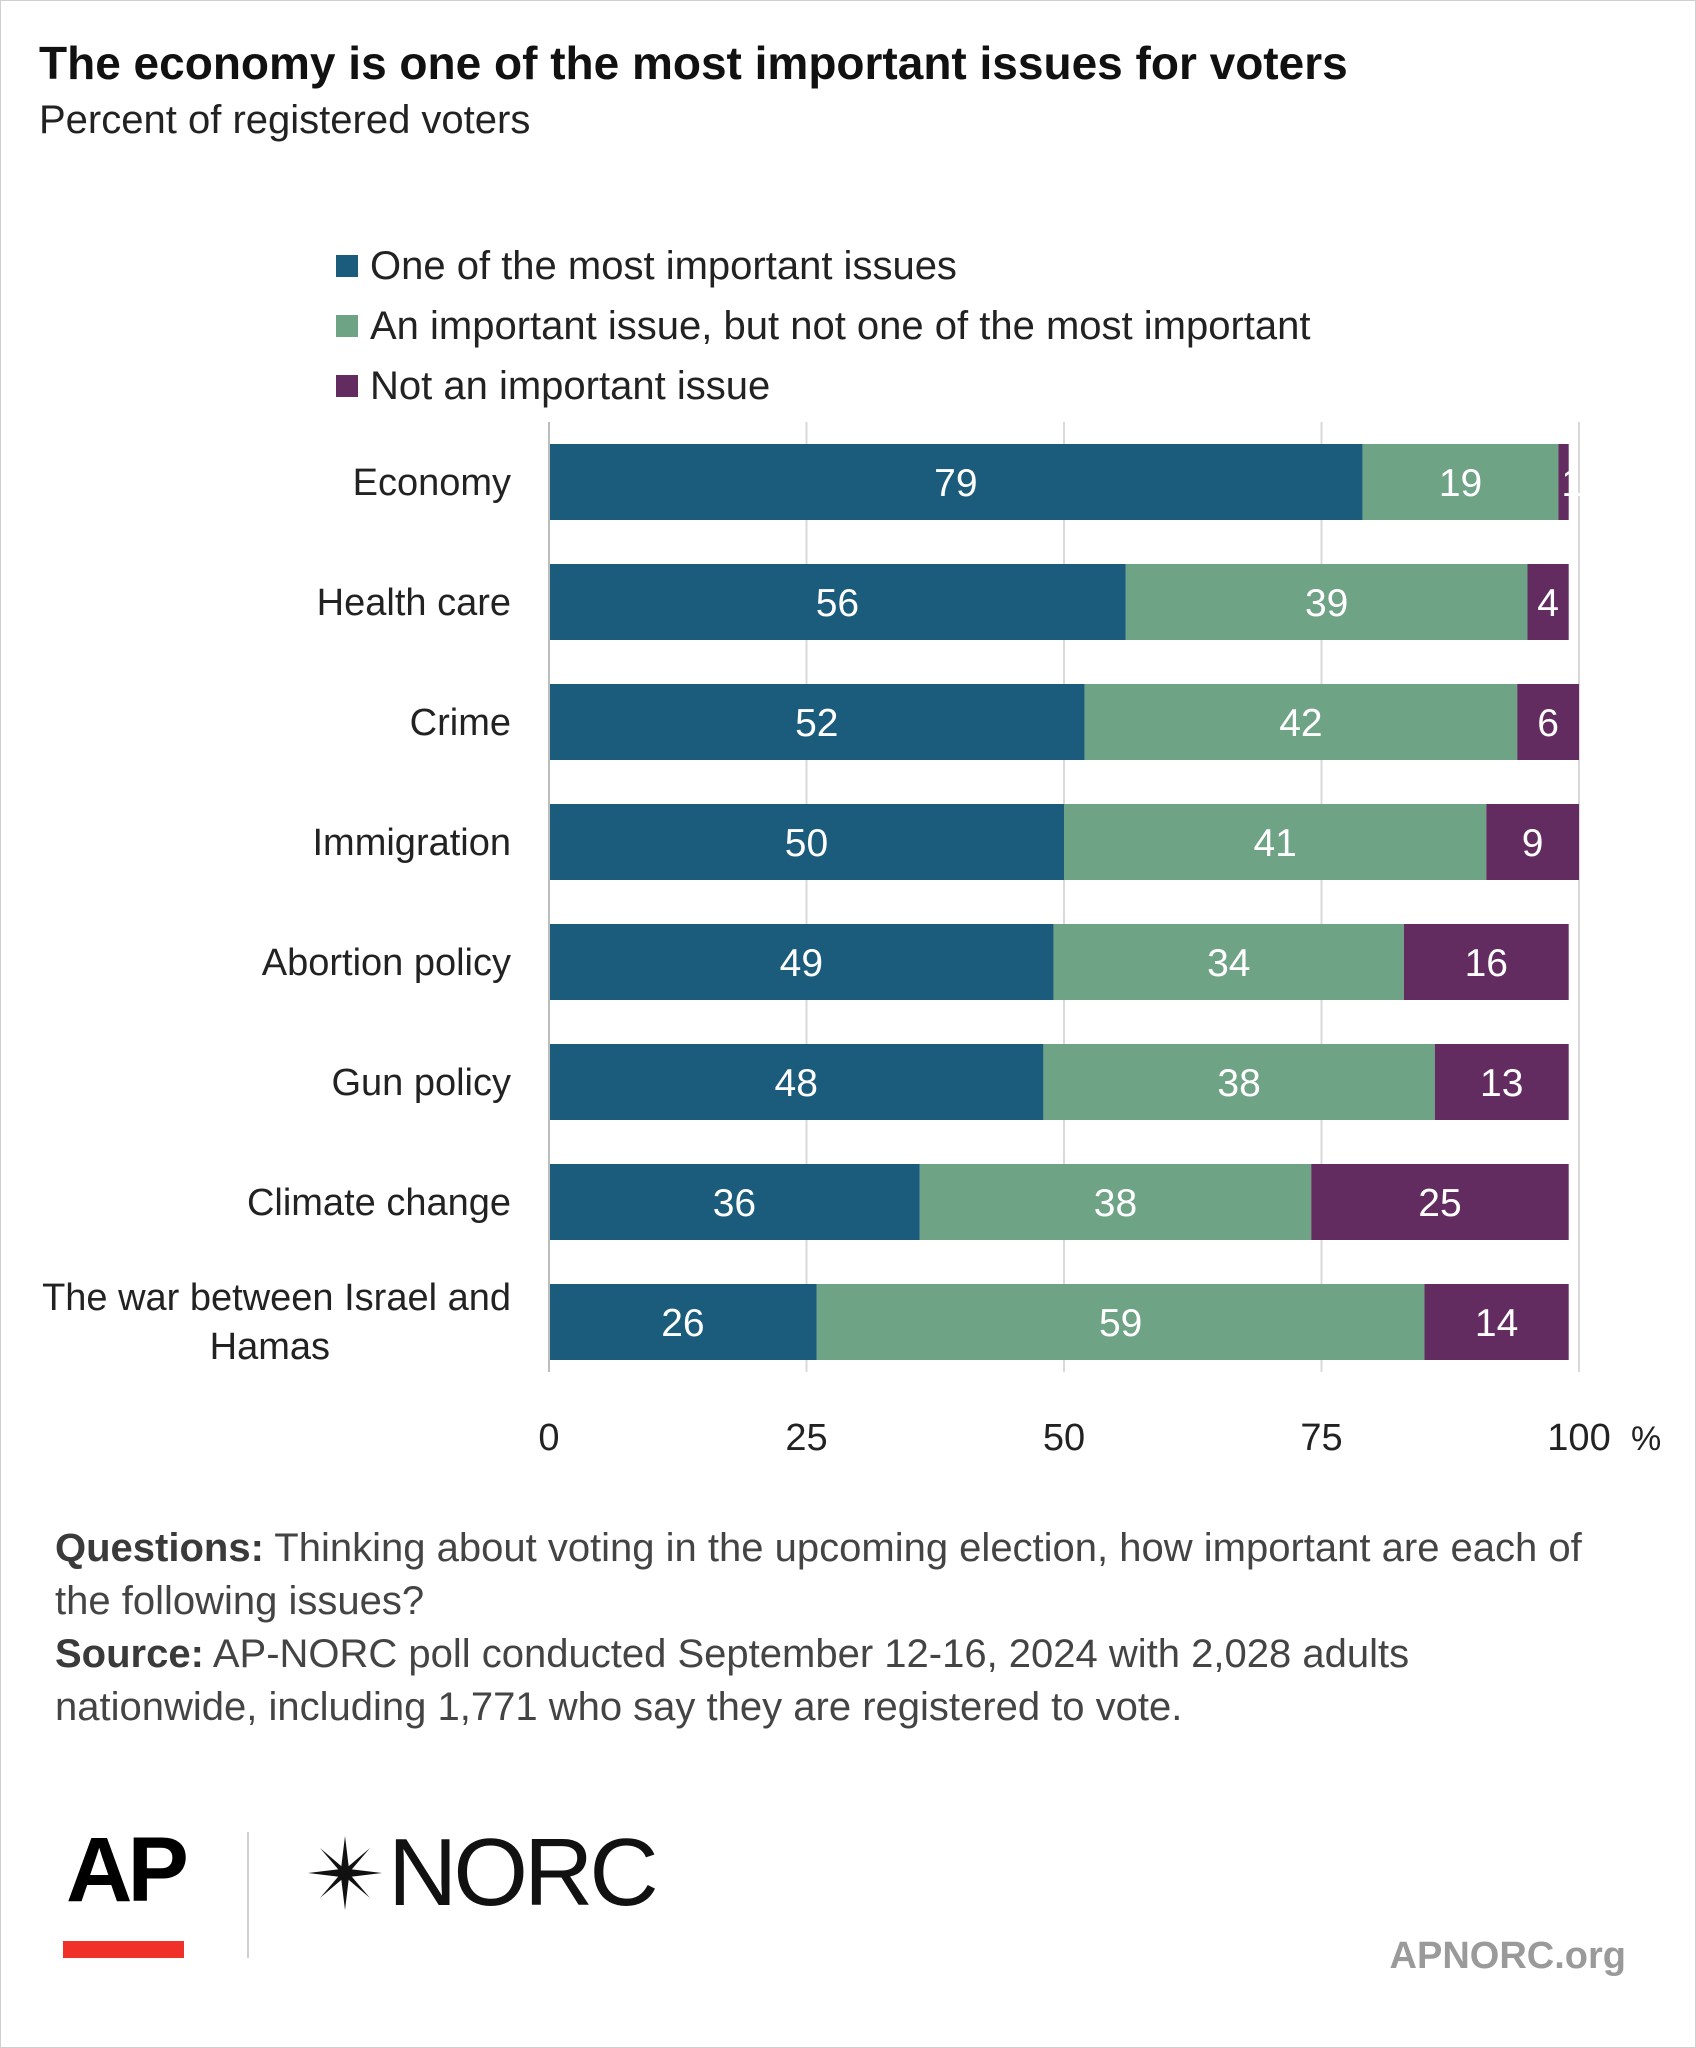 The height and width of the screenshot is (2048, 1696). What do you see at coordinates (548, 1438) in the screenshot?
I see `x-tick-label: 0` at bounding box center [548, 1438].